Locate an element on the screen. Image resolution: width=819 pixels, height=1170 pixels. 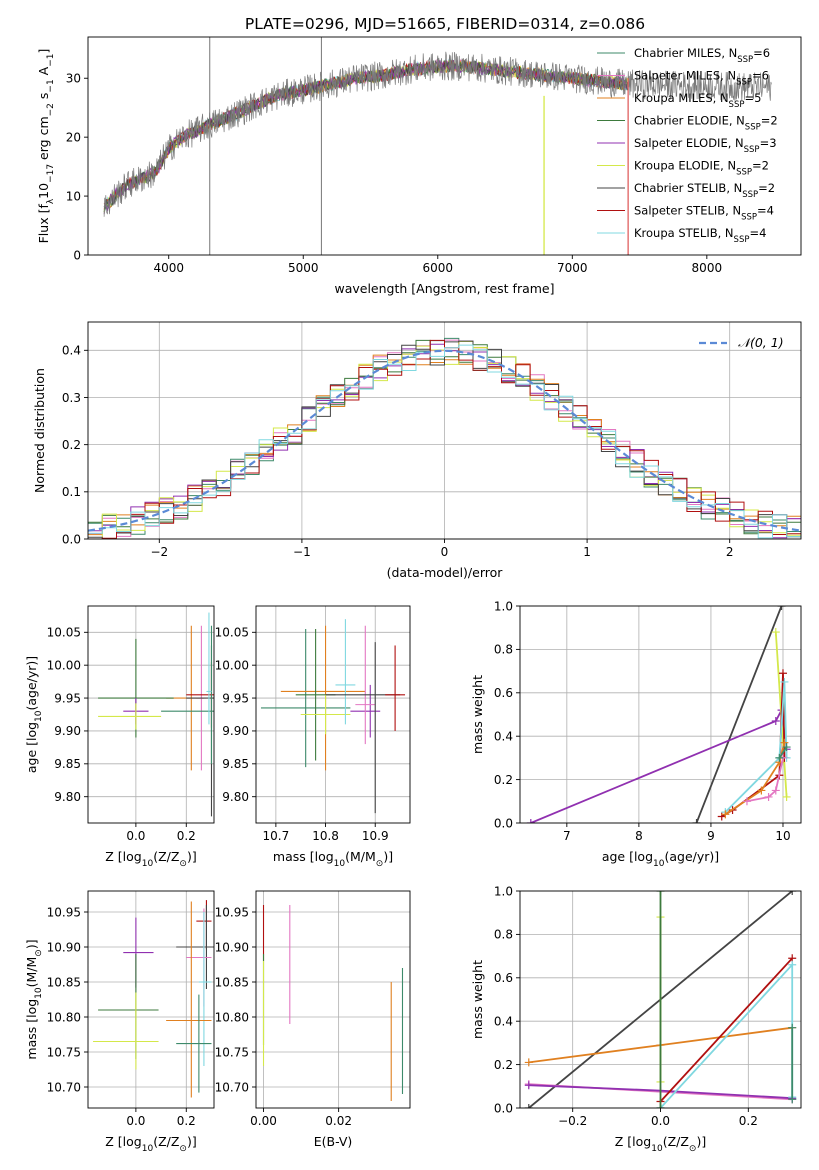
y-axis-label: Flux [fλ10−17 erg cm−2 s−1 A−1] is located at coordinates (46, 146).